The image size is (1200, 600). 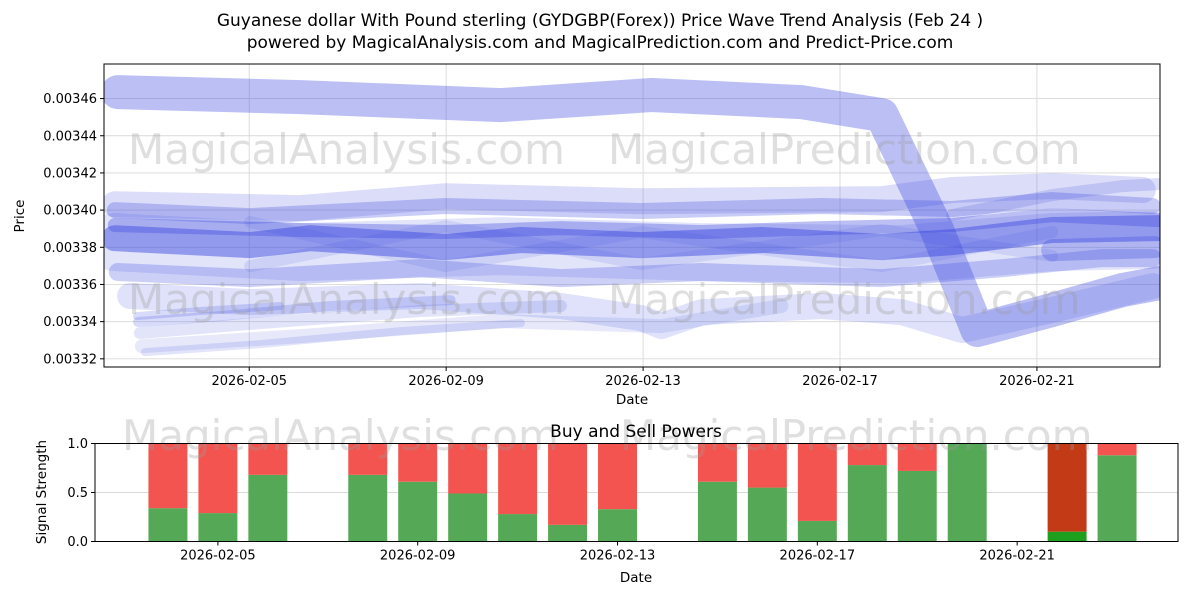 I want to click on y-tick-label: 0.0, so click(x=77, y=542).